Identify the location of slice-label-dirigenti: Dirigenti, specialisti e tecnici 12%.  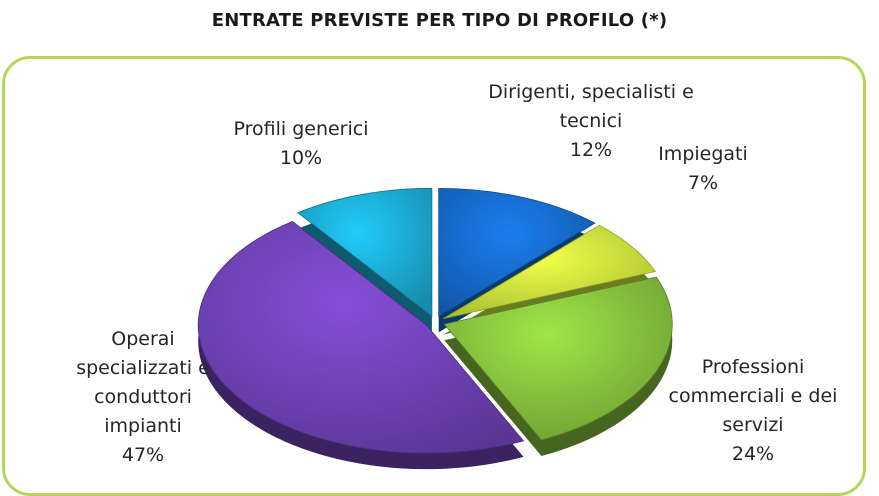
(591, 121).